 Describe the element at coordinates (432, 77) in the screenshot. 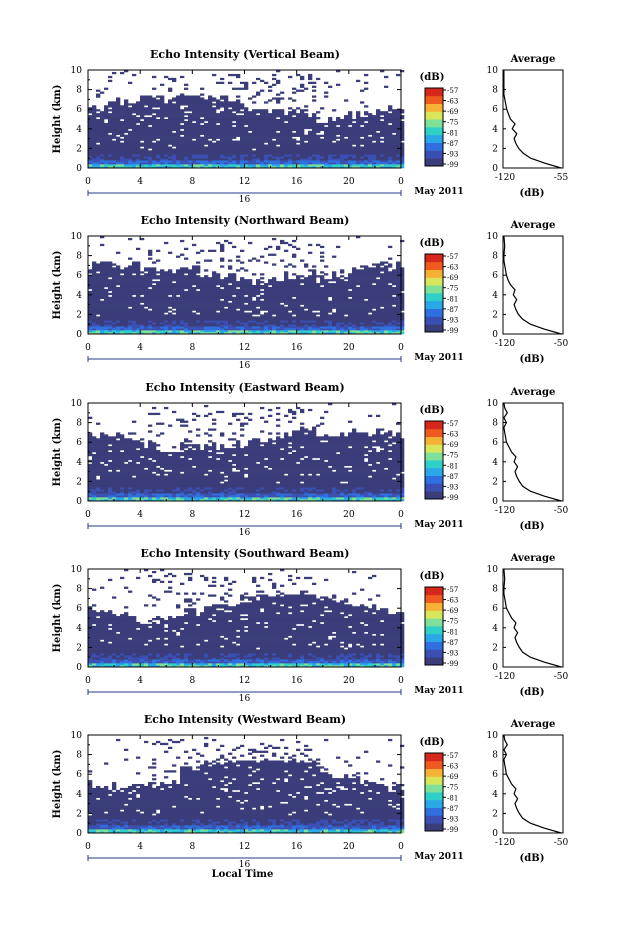

I see `colorbar-unit: (dB)` at that location.